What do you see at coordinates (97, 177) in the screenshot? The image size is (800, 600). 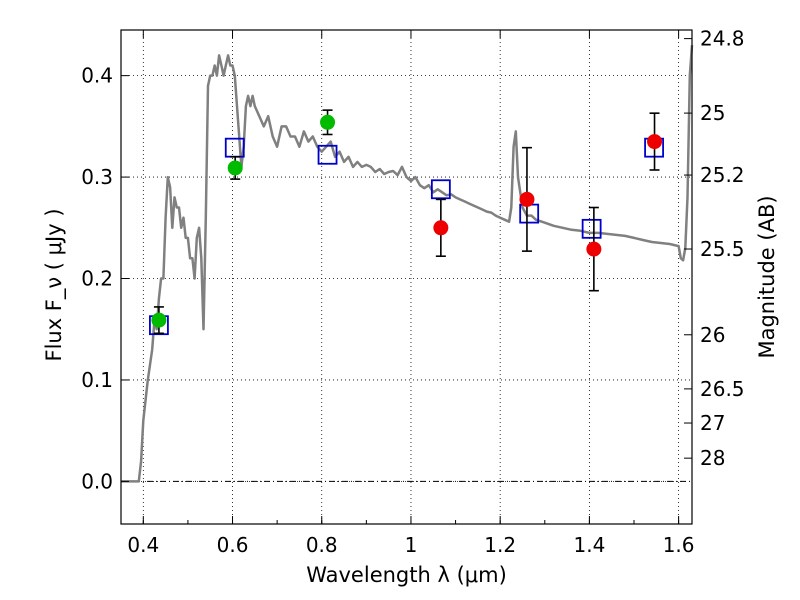 I see `y-tick-label: 0.3` at bounding box center [97, 177].